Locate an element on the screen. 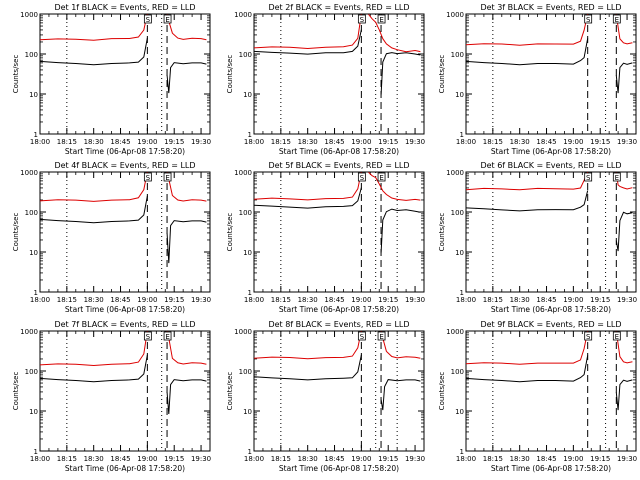 Image resolution: width=640 pixels, height=480 pixels. panel-title: Det 9f BLACK = Events, RED = LLD is located at coordinates (550, 324).